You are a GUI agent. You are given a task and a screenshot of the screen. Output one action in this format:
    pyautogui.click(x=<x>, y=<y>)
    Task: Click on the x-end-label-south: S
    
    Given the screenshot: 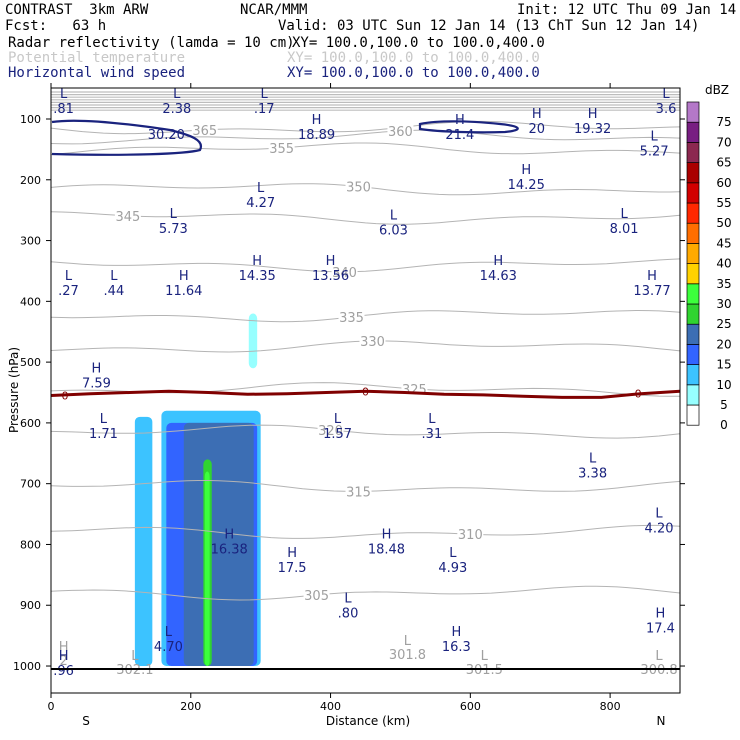 What is the action you would take?
    pyautogui.click(x=86, y=721)
    